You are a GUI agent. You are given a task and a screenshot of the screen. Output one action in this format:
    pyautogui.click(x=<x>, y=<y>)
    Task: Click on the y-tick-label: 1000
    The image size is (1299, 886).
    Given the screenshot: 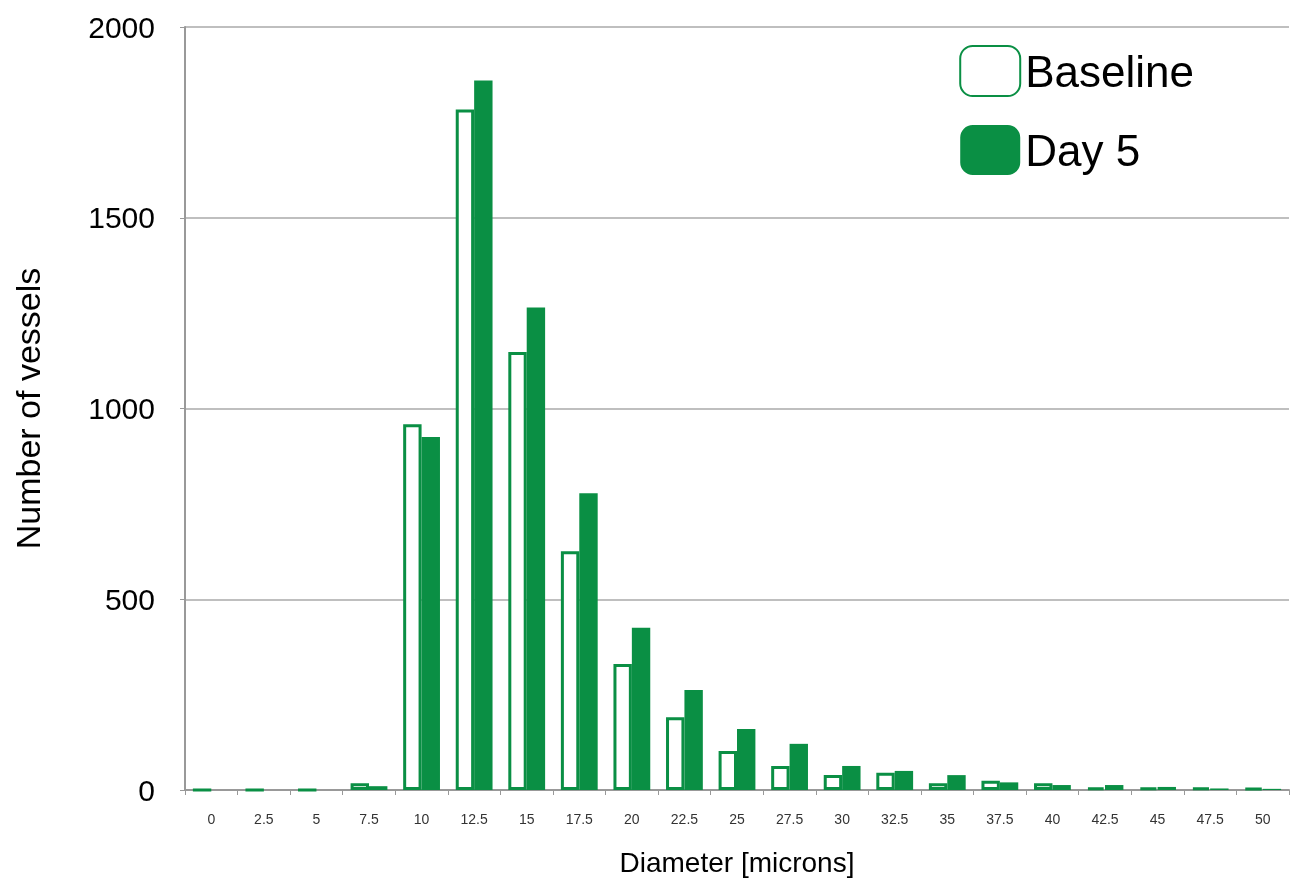 What is the action you would take?
    pyautogui.click(x=121, y=408)
    